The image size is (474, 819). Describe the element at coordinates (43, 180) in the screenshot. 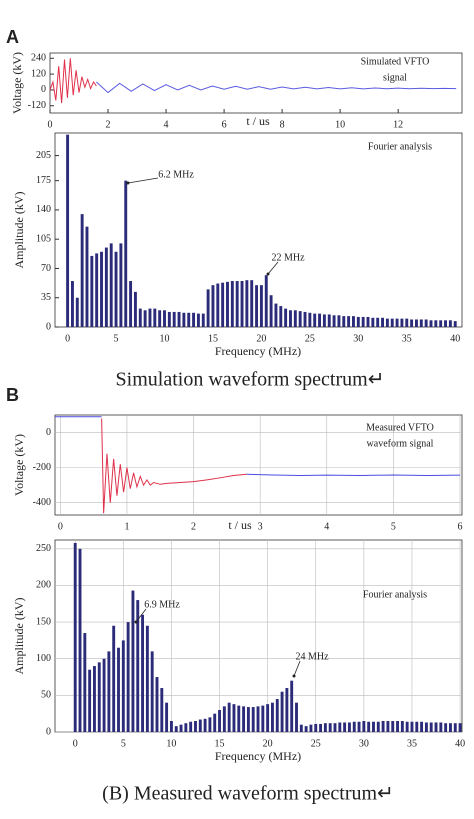

I see `y-tick-label: 175` at that location.